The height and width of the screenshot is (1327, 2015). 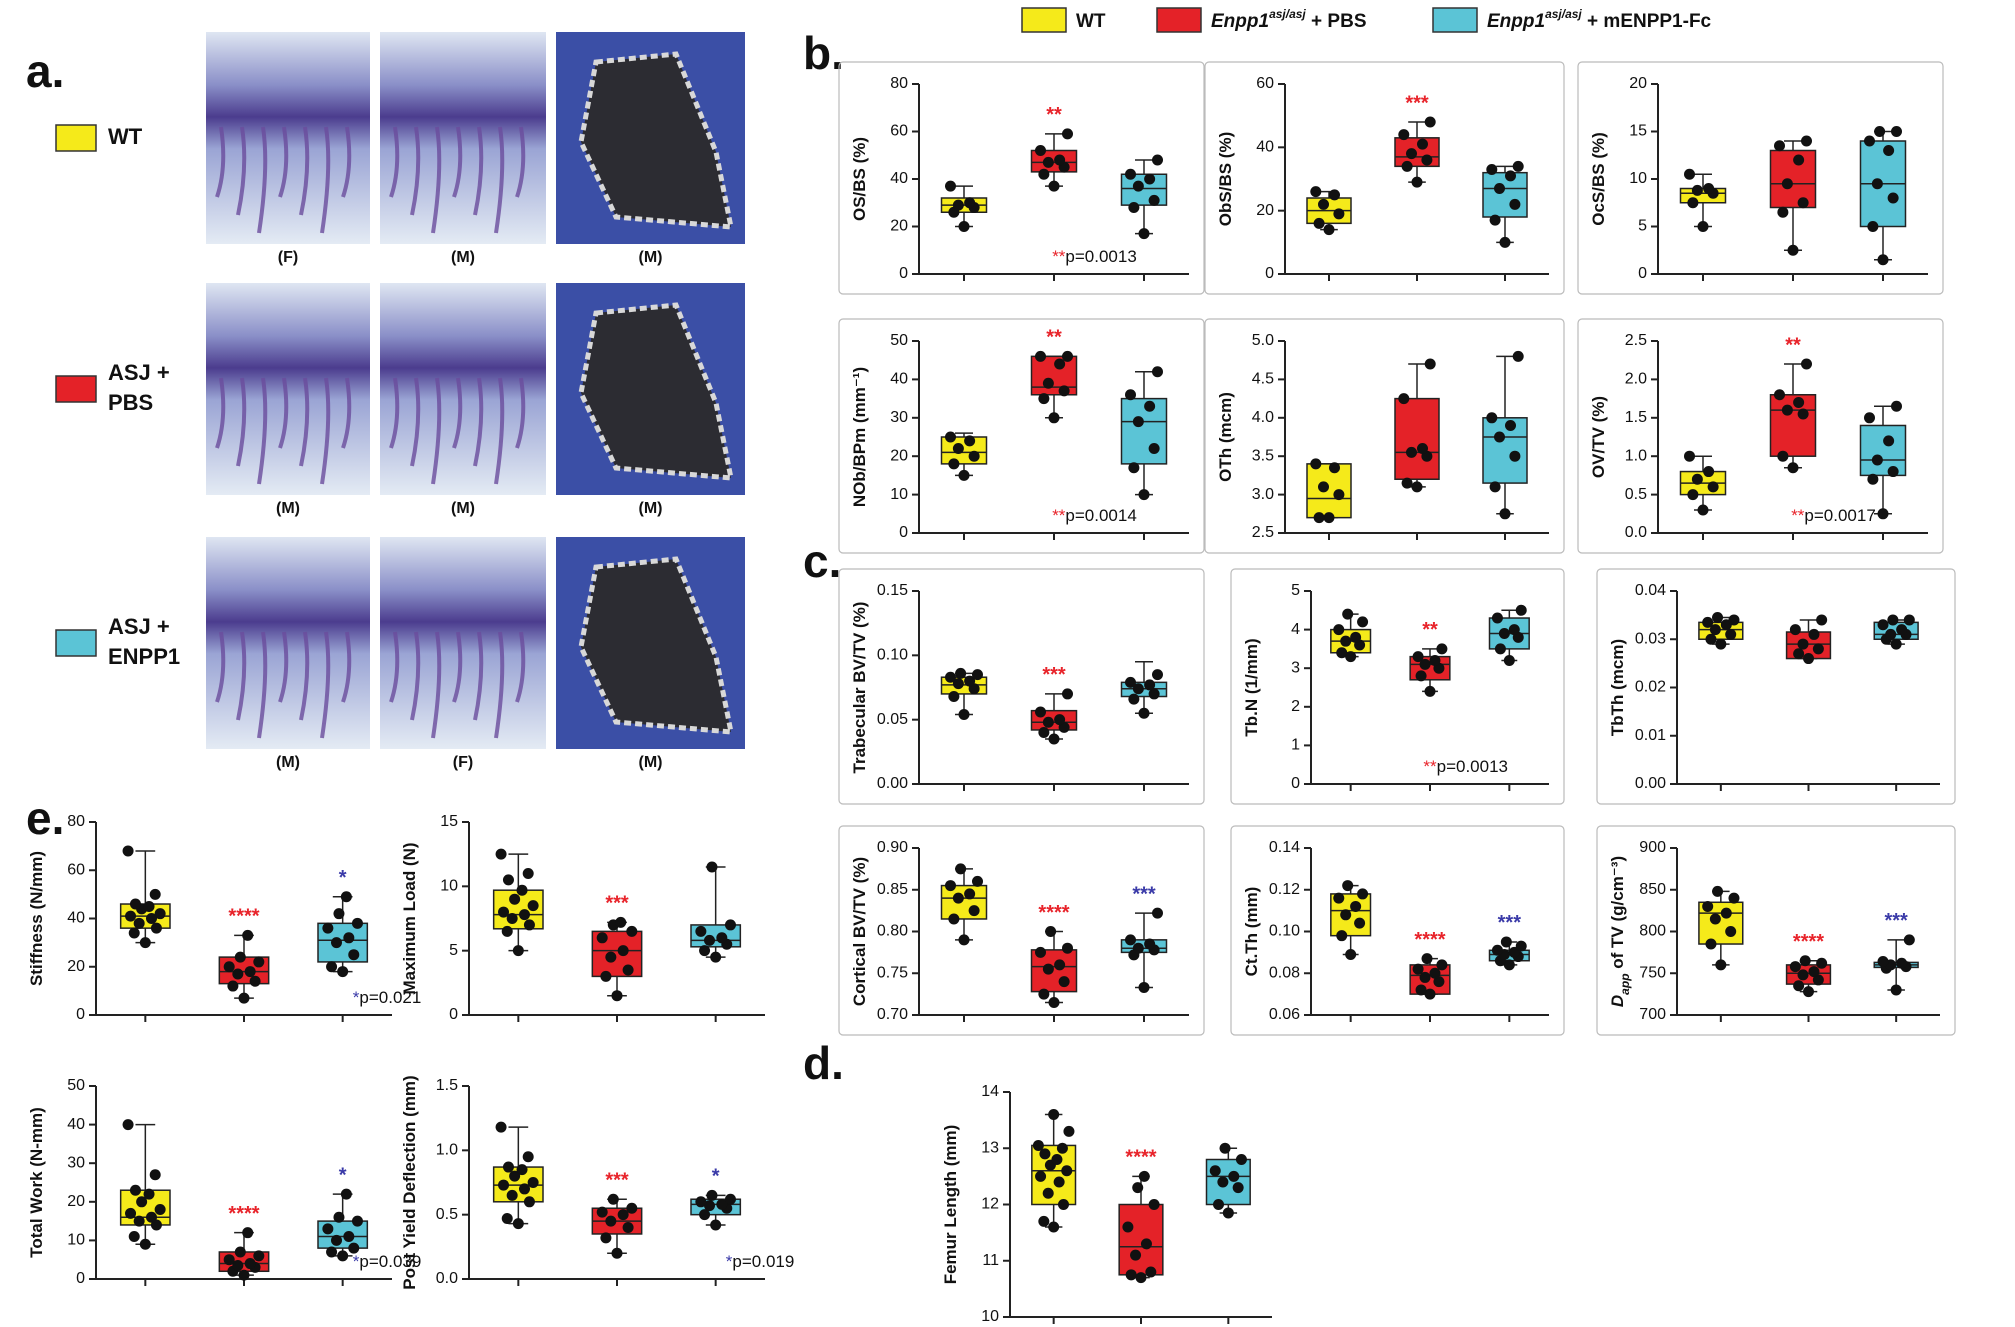 What do you see at coordinates (463, 762) in the screenshot?
I see `image-caption: (F)` at bounding box center [463, 762].